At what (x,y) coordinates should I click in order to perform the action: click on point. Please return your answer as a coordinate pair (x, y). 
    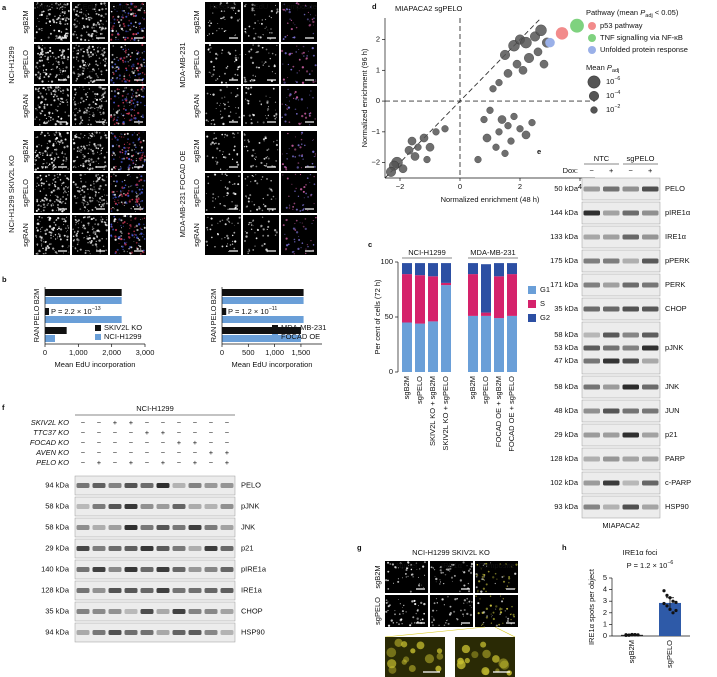
    Looking at the image, I should click on (538, 52).